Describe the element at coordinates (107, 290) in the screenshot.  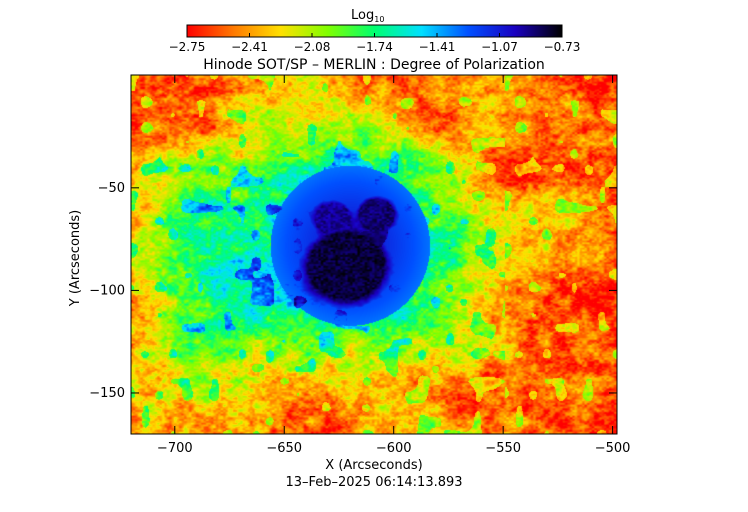
I see `y-tick-label: −100` at that location.